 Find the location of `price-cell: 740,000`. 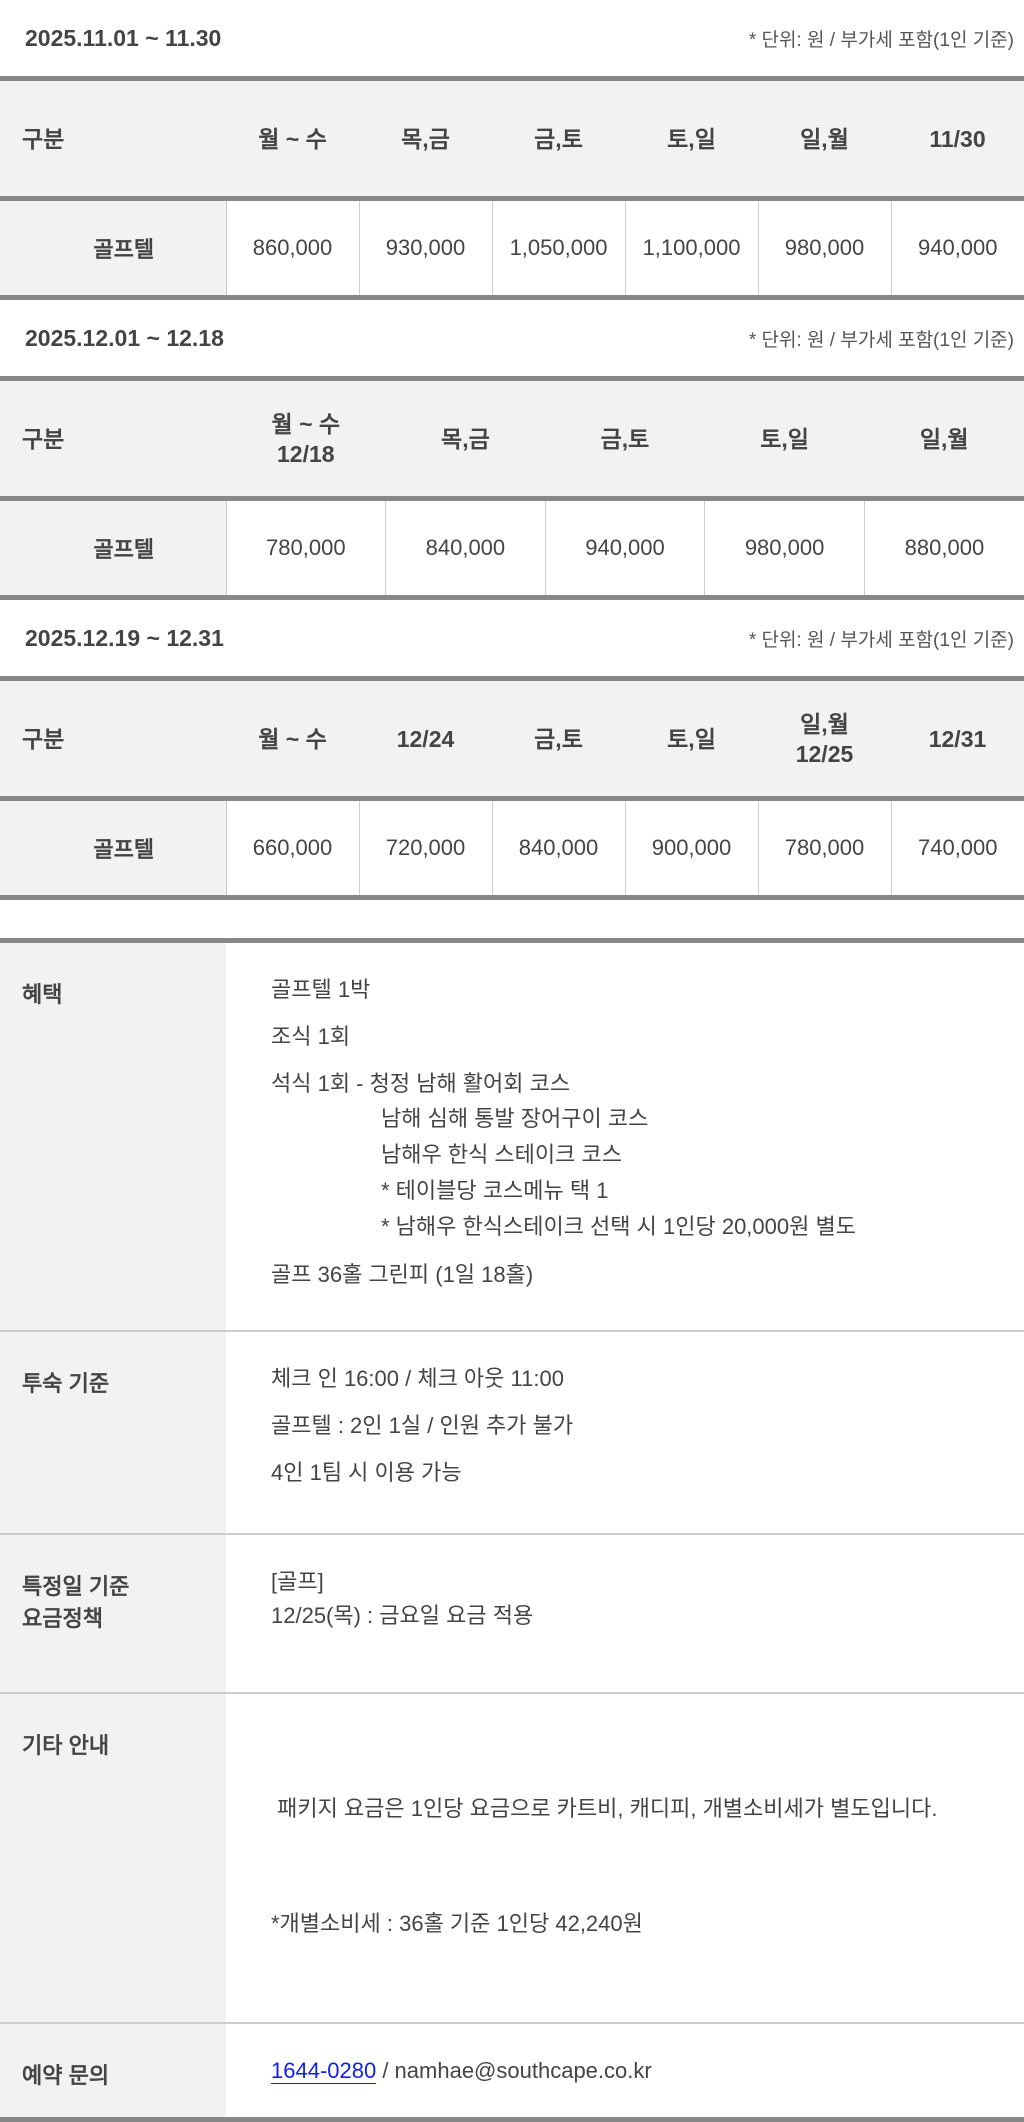

price-cell: 740,000 is located at coordinates (957, 847).